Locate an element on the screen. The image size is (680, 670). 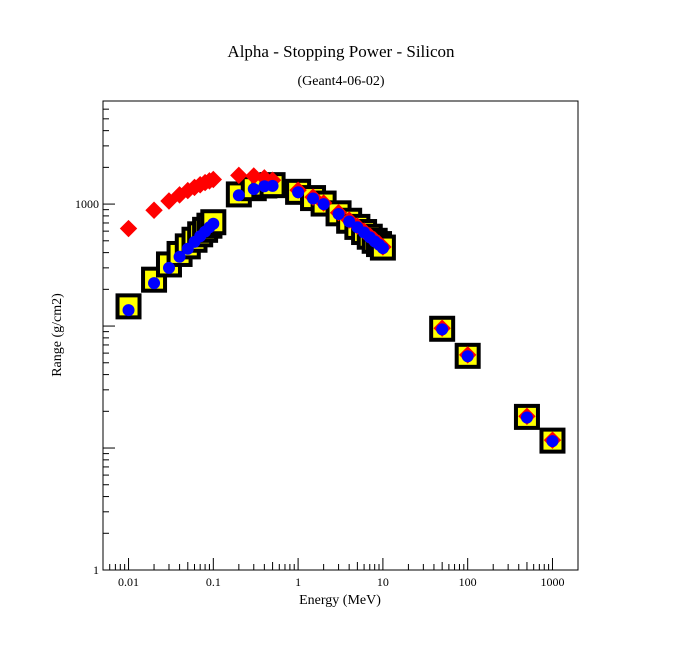
y-axis-label: Range (g/cm2) is located at coordinates (57, 335).